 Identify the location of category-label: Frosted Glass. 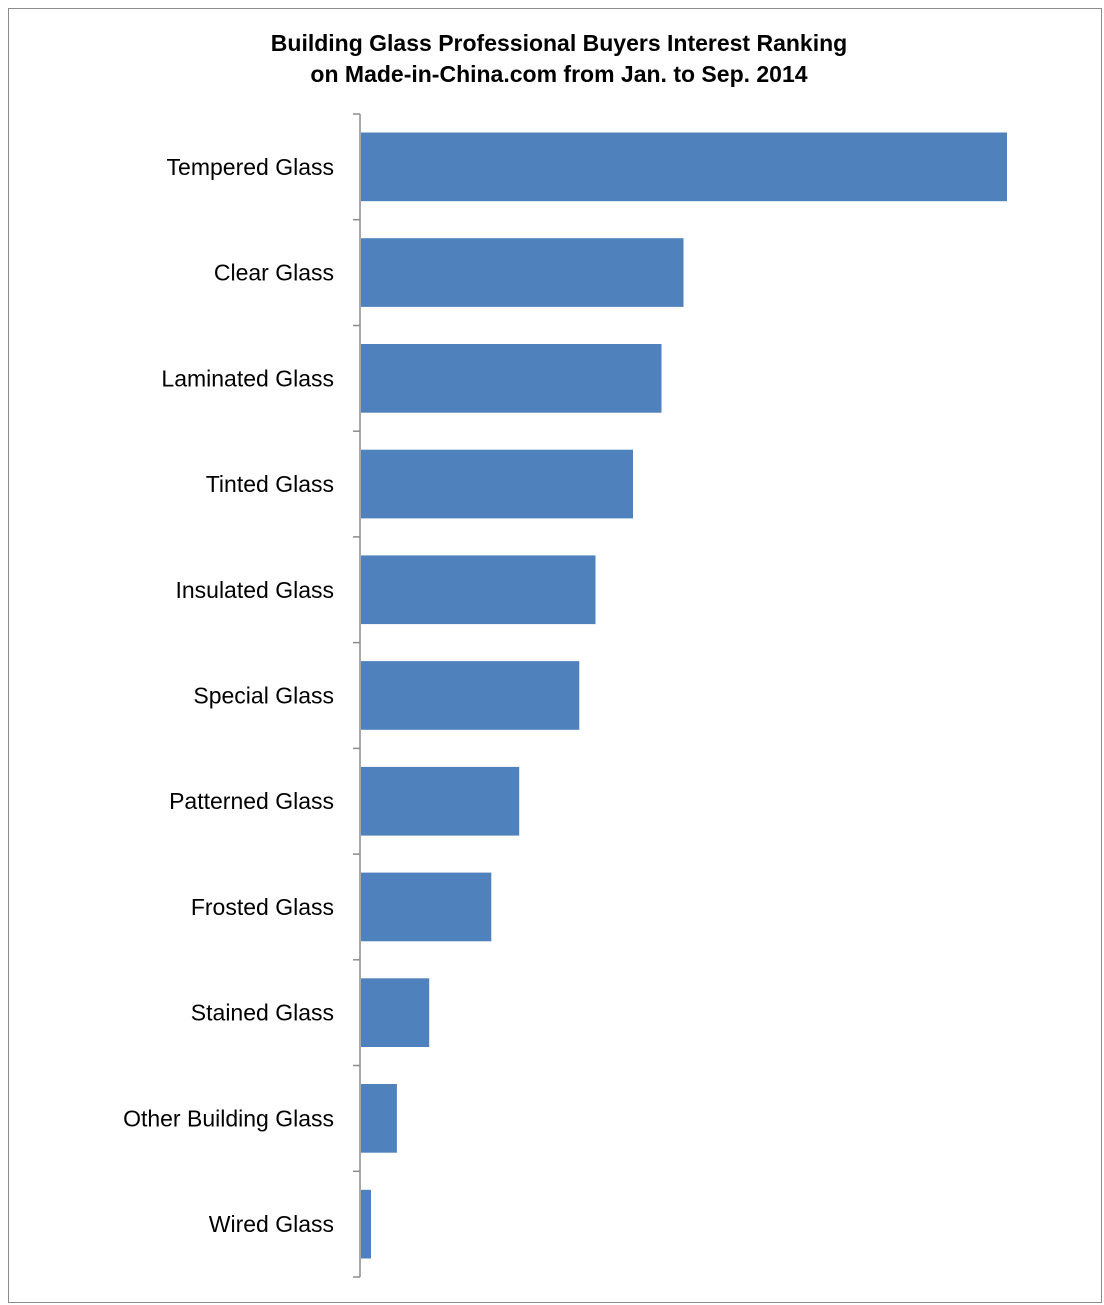
(262, 907).